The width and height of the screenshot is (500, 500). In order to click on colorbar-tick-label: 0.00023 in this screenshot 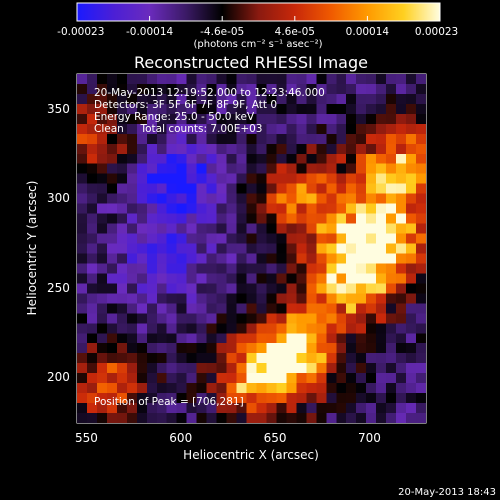, I will do `click(436, 32)`.